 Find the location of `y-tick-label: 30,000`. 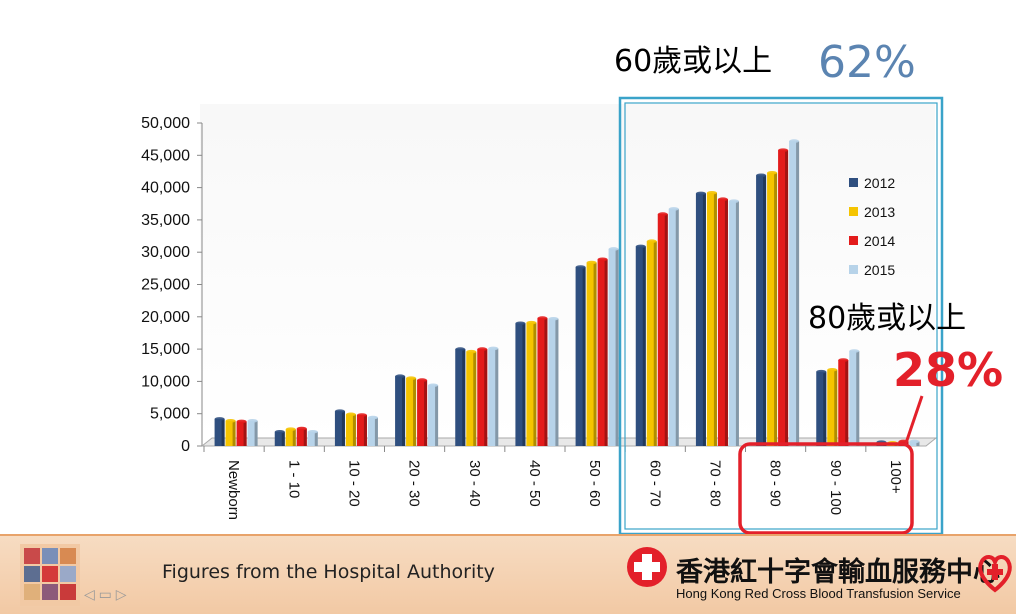

y-tick-label: 30,000 is located at coordinates (165, 252).